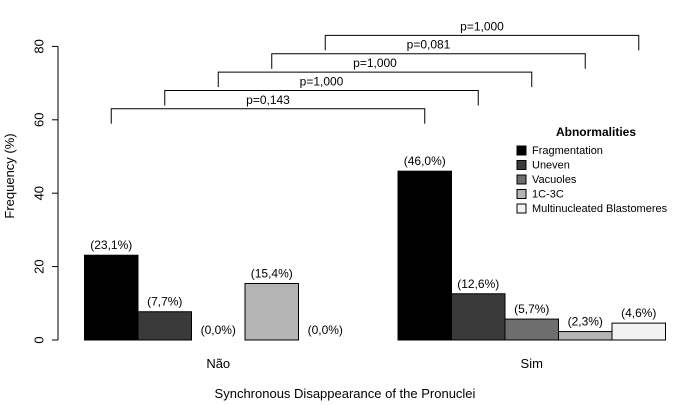 The width and height of the screenshot is (680, 405). Describe the element at coordinates (9, 175) in the screenshot. I see `y-axis-label: Frequency (%)` at that location.